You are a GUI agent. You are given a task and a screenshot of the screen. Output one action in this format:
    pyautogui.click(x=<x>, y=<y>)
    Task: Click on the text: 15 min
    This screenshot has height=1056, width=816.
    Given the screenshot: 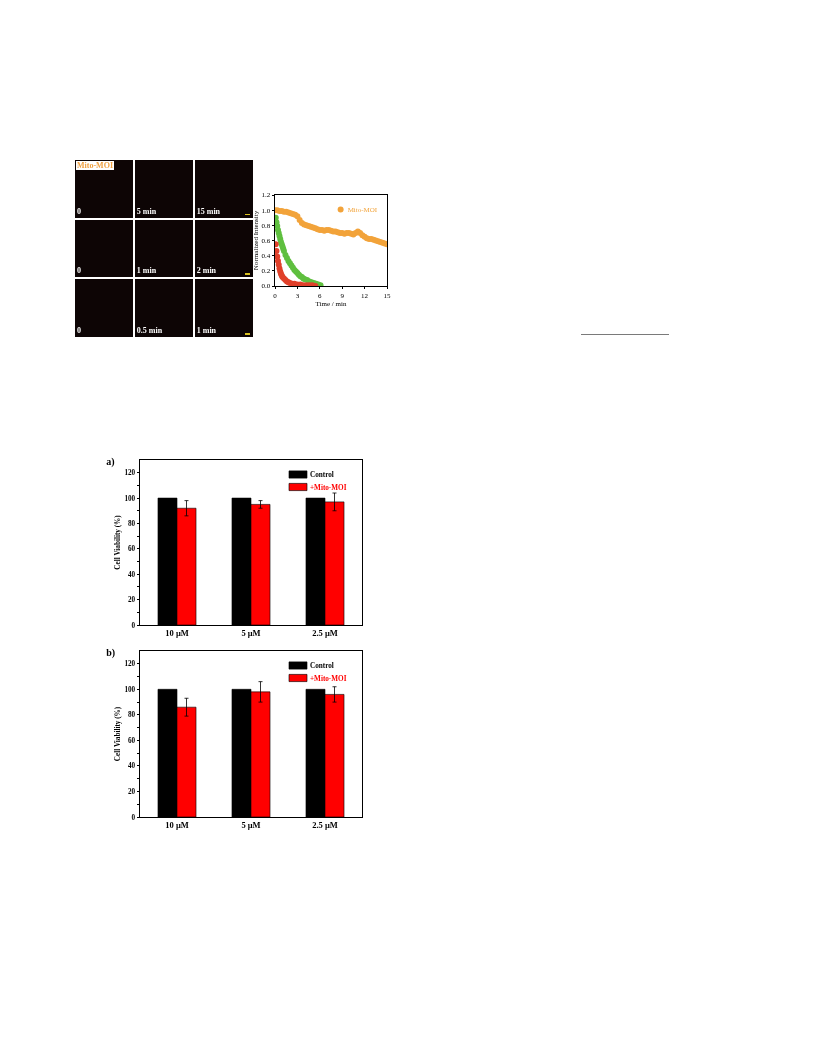 What is the action you would take?
    pyautogui.click(x=208, y=211)
    